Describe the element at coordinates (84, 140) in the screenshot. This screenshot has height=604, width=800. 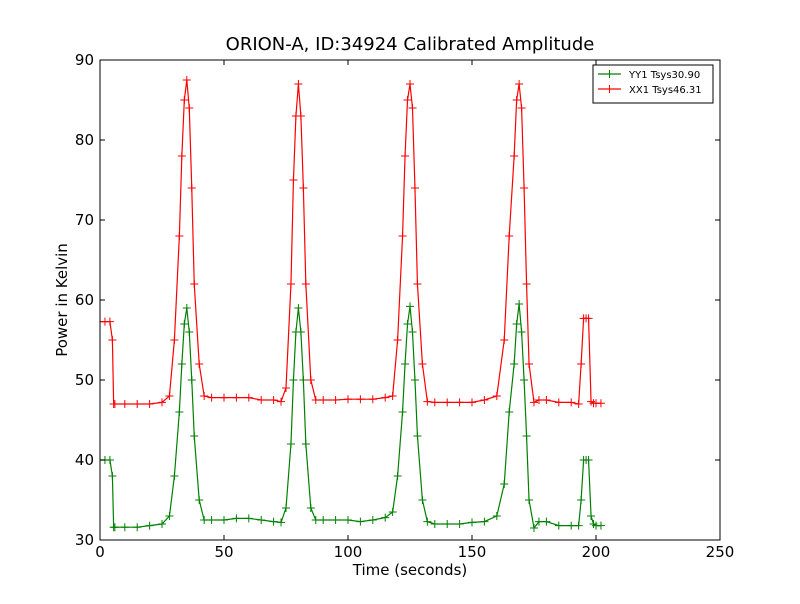
I see `y-tick-label: 80` at that location.